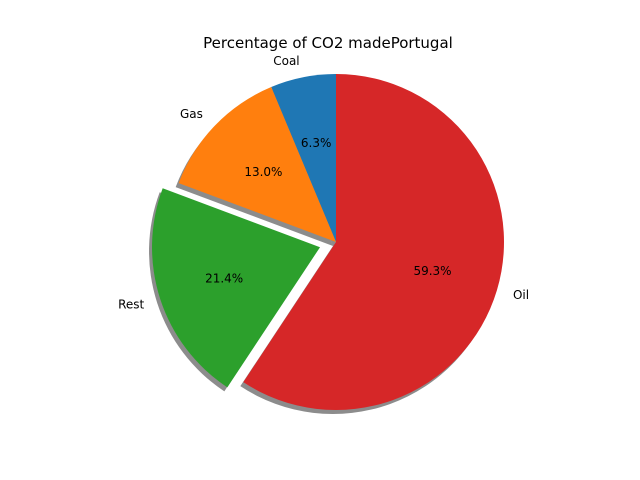  Describe the element at coordinates (263, 172) in the screenshot. I see `slice-pct-gas: 13.0%` at that location.